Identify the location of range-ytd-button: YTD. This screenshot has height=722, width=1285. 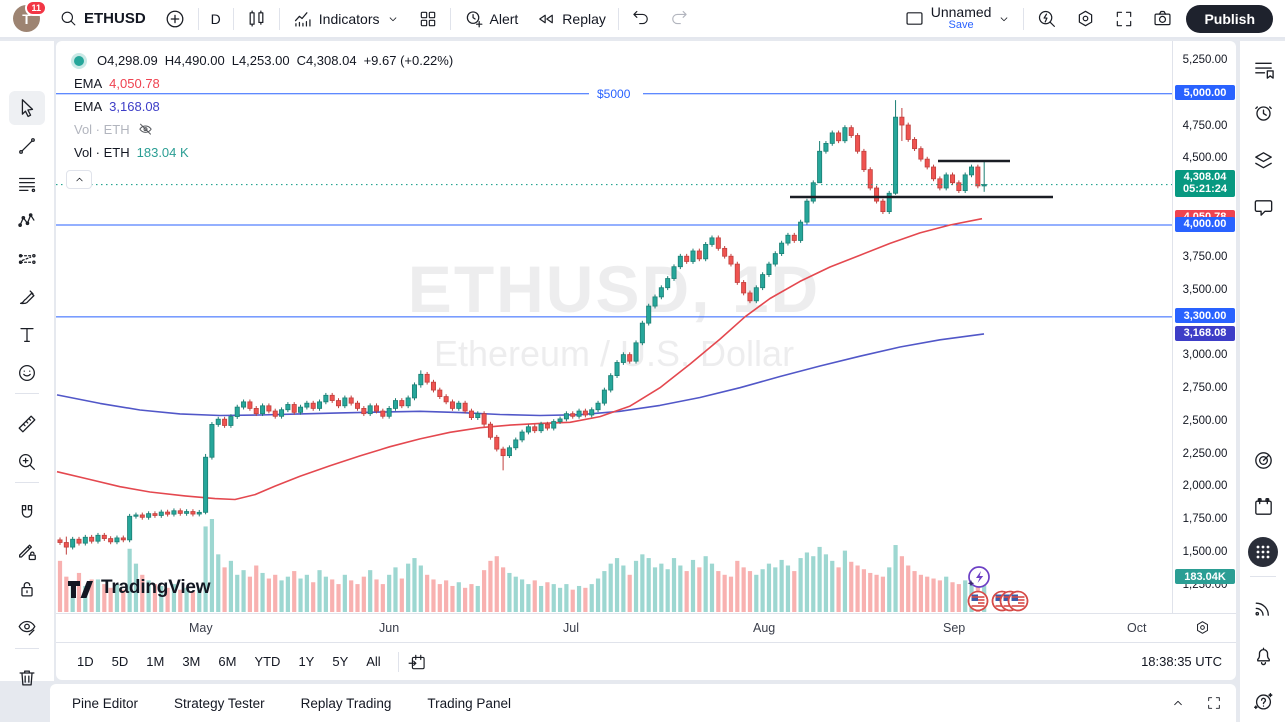
(267, 661).